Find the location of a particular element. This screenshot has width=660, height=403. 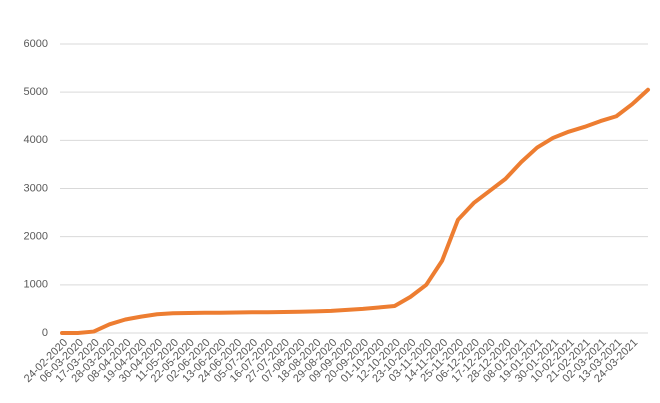

y-tick-label: 6000 is located at coordinates (36, 44).